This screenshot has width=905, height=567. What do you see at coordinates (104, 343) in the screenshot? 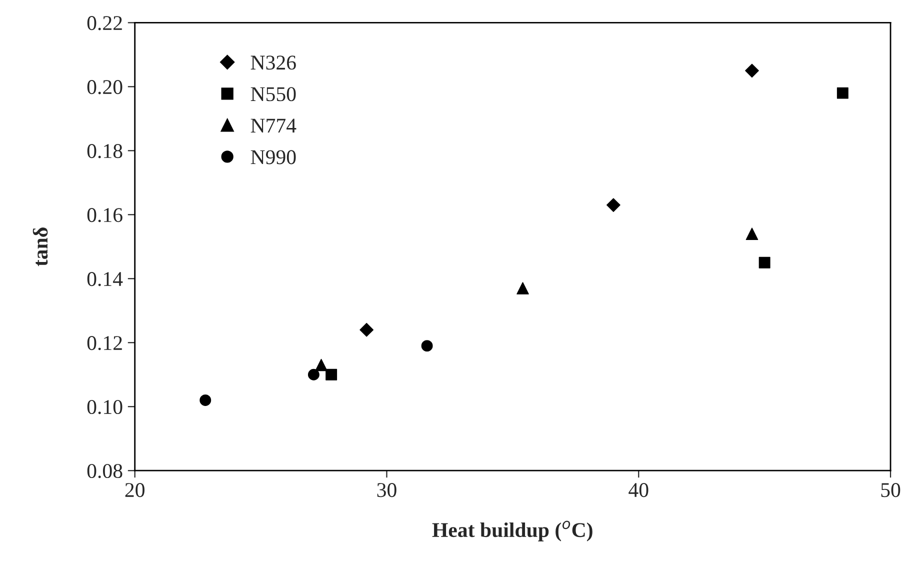
I see `y-tick-label: 0.12` at bounding box center [104, 343].